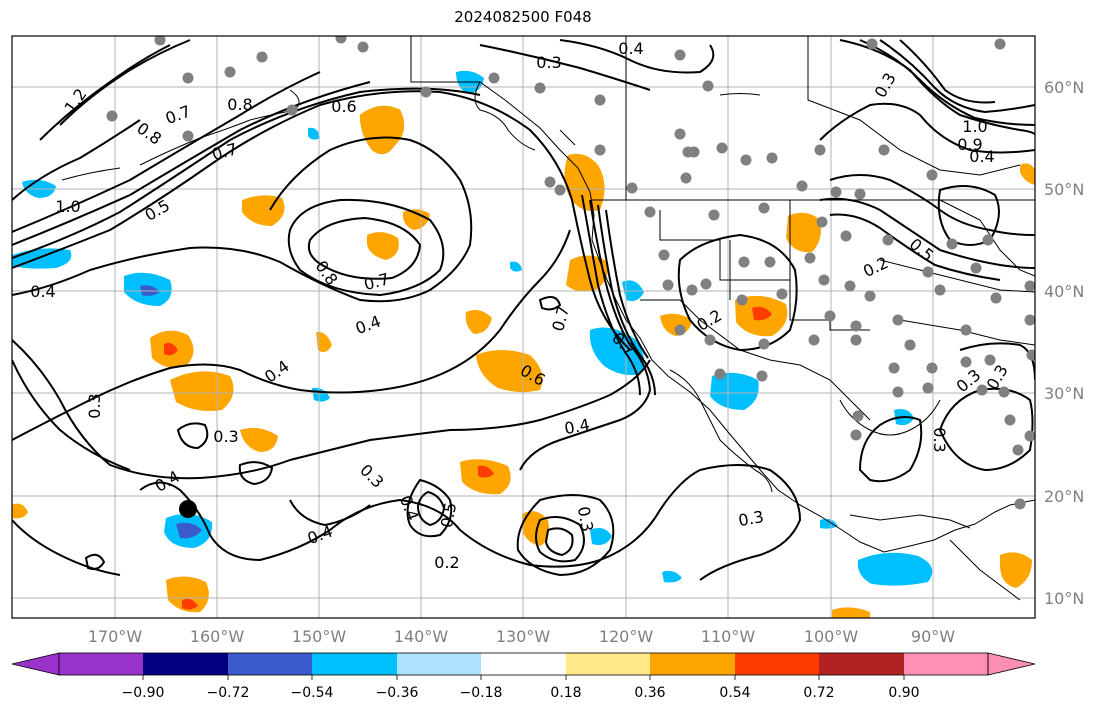 The image size is (1105, 712). Describe the element at coordinates (35, 664) in the screenshot. I see `colorbar-min-extension` at that location.